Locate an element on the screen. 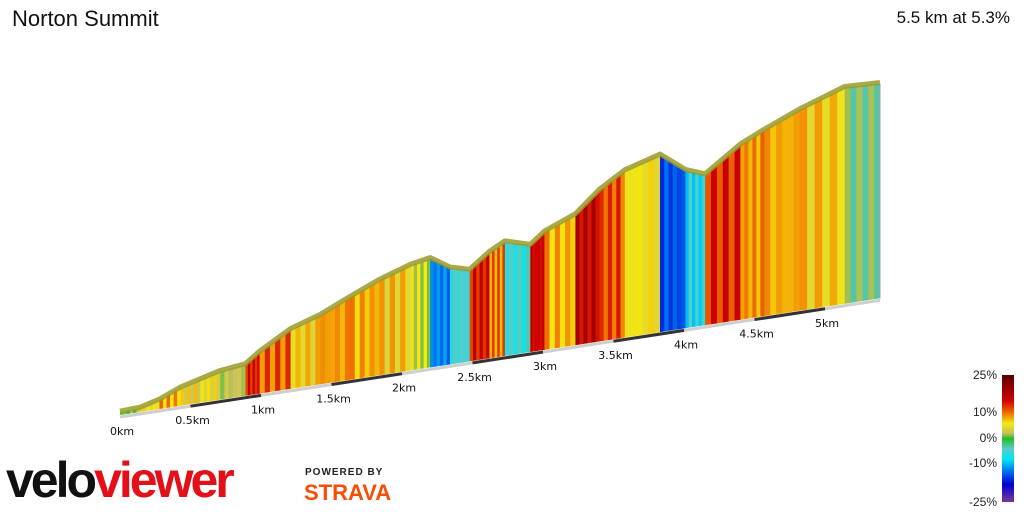 The image size is (1024, 512). gradient-legend-bar is located at coordinates (1008, 438).